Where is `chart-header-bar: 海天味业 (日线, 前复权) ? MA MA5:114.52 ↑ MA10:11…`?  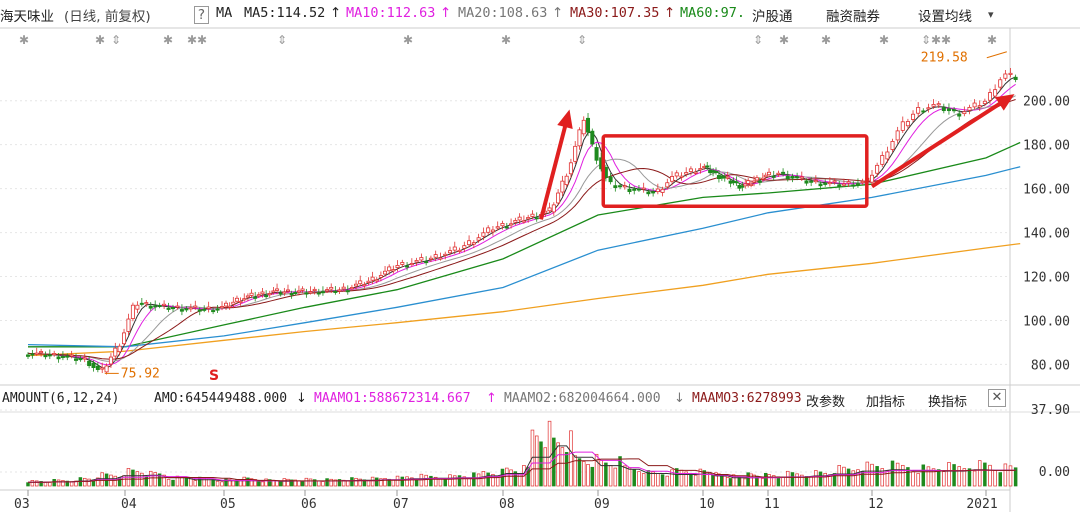 chart-header-bar: 海天味业 (日线, 前复权) ? MA MA5:114.52 ↑ MA10:11… is located at coordinates (540, 14).